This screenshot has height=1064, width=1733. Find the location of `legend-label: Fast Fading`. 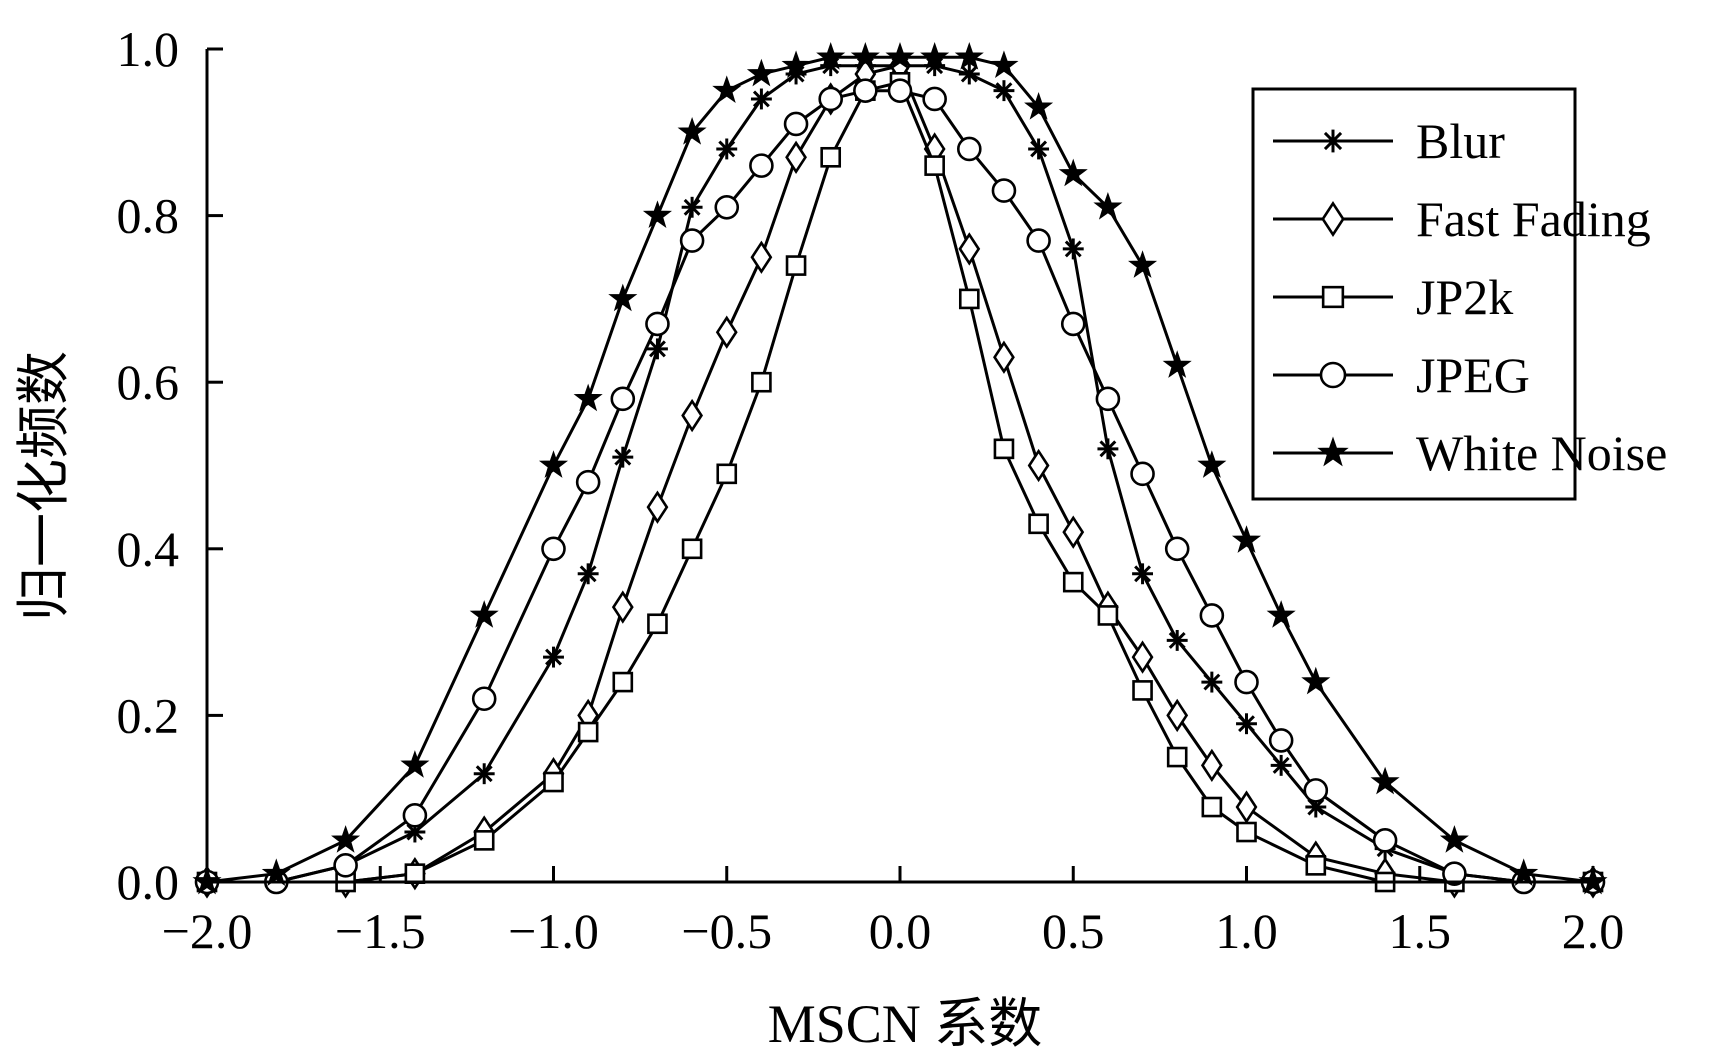

legend-label: Fast Fading is located at coordinates (1533, 219).